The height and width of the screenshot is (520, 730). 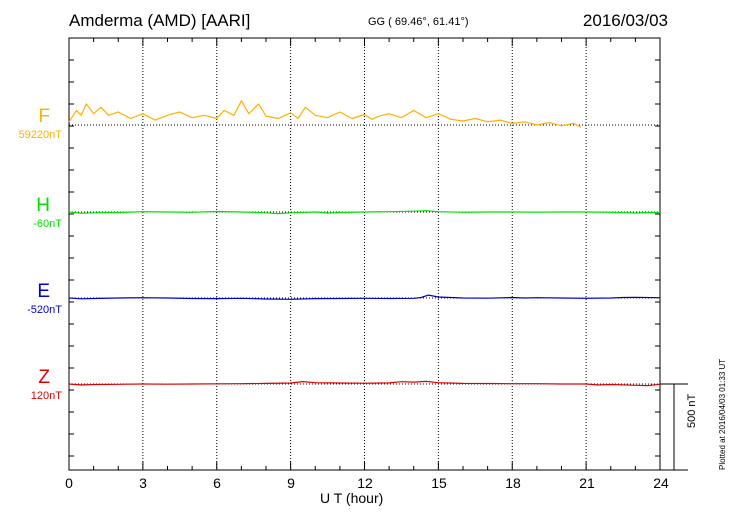 I want to click on x-tick-label: 15, so click(x=439, y=483).